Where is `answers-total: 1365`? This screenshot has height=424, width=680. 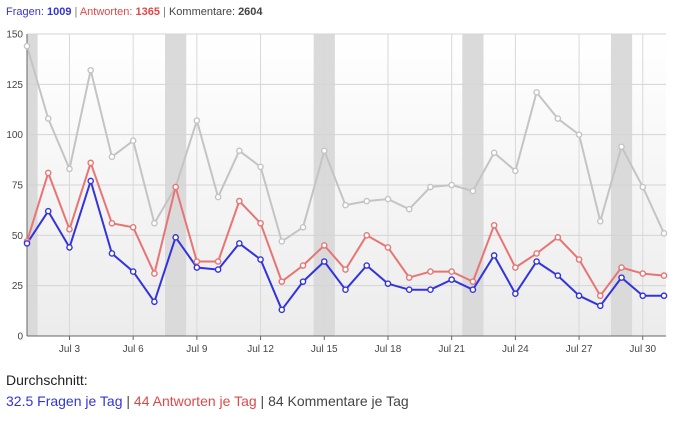
answers-total: 1365 is located at coordinates (147, 12).